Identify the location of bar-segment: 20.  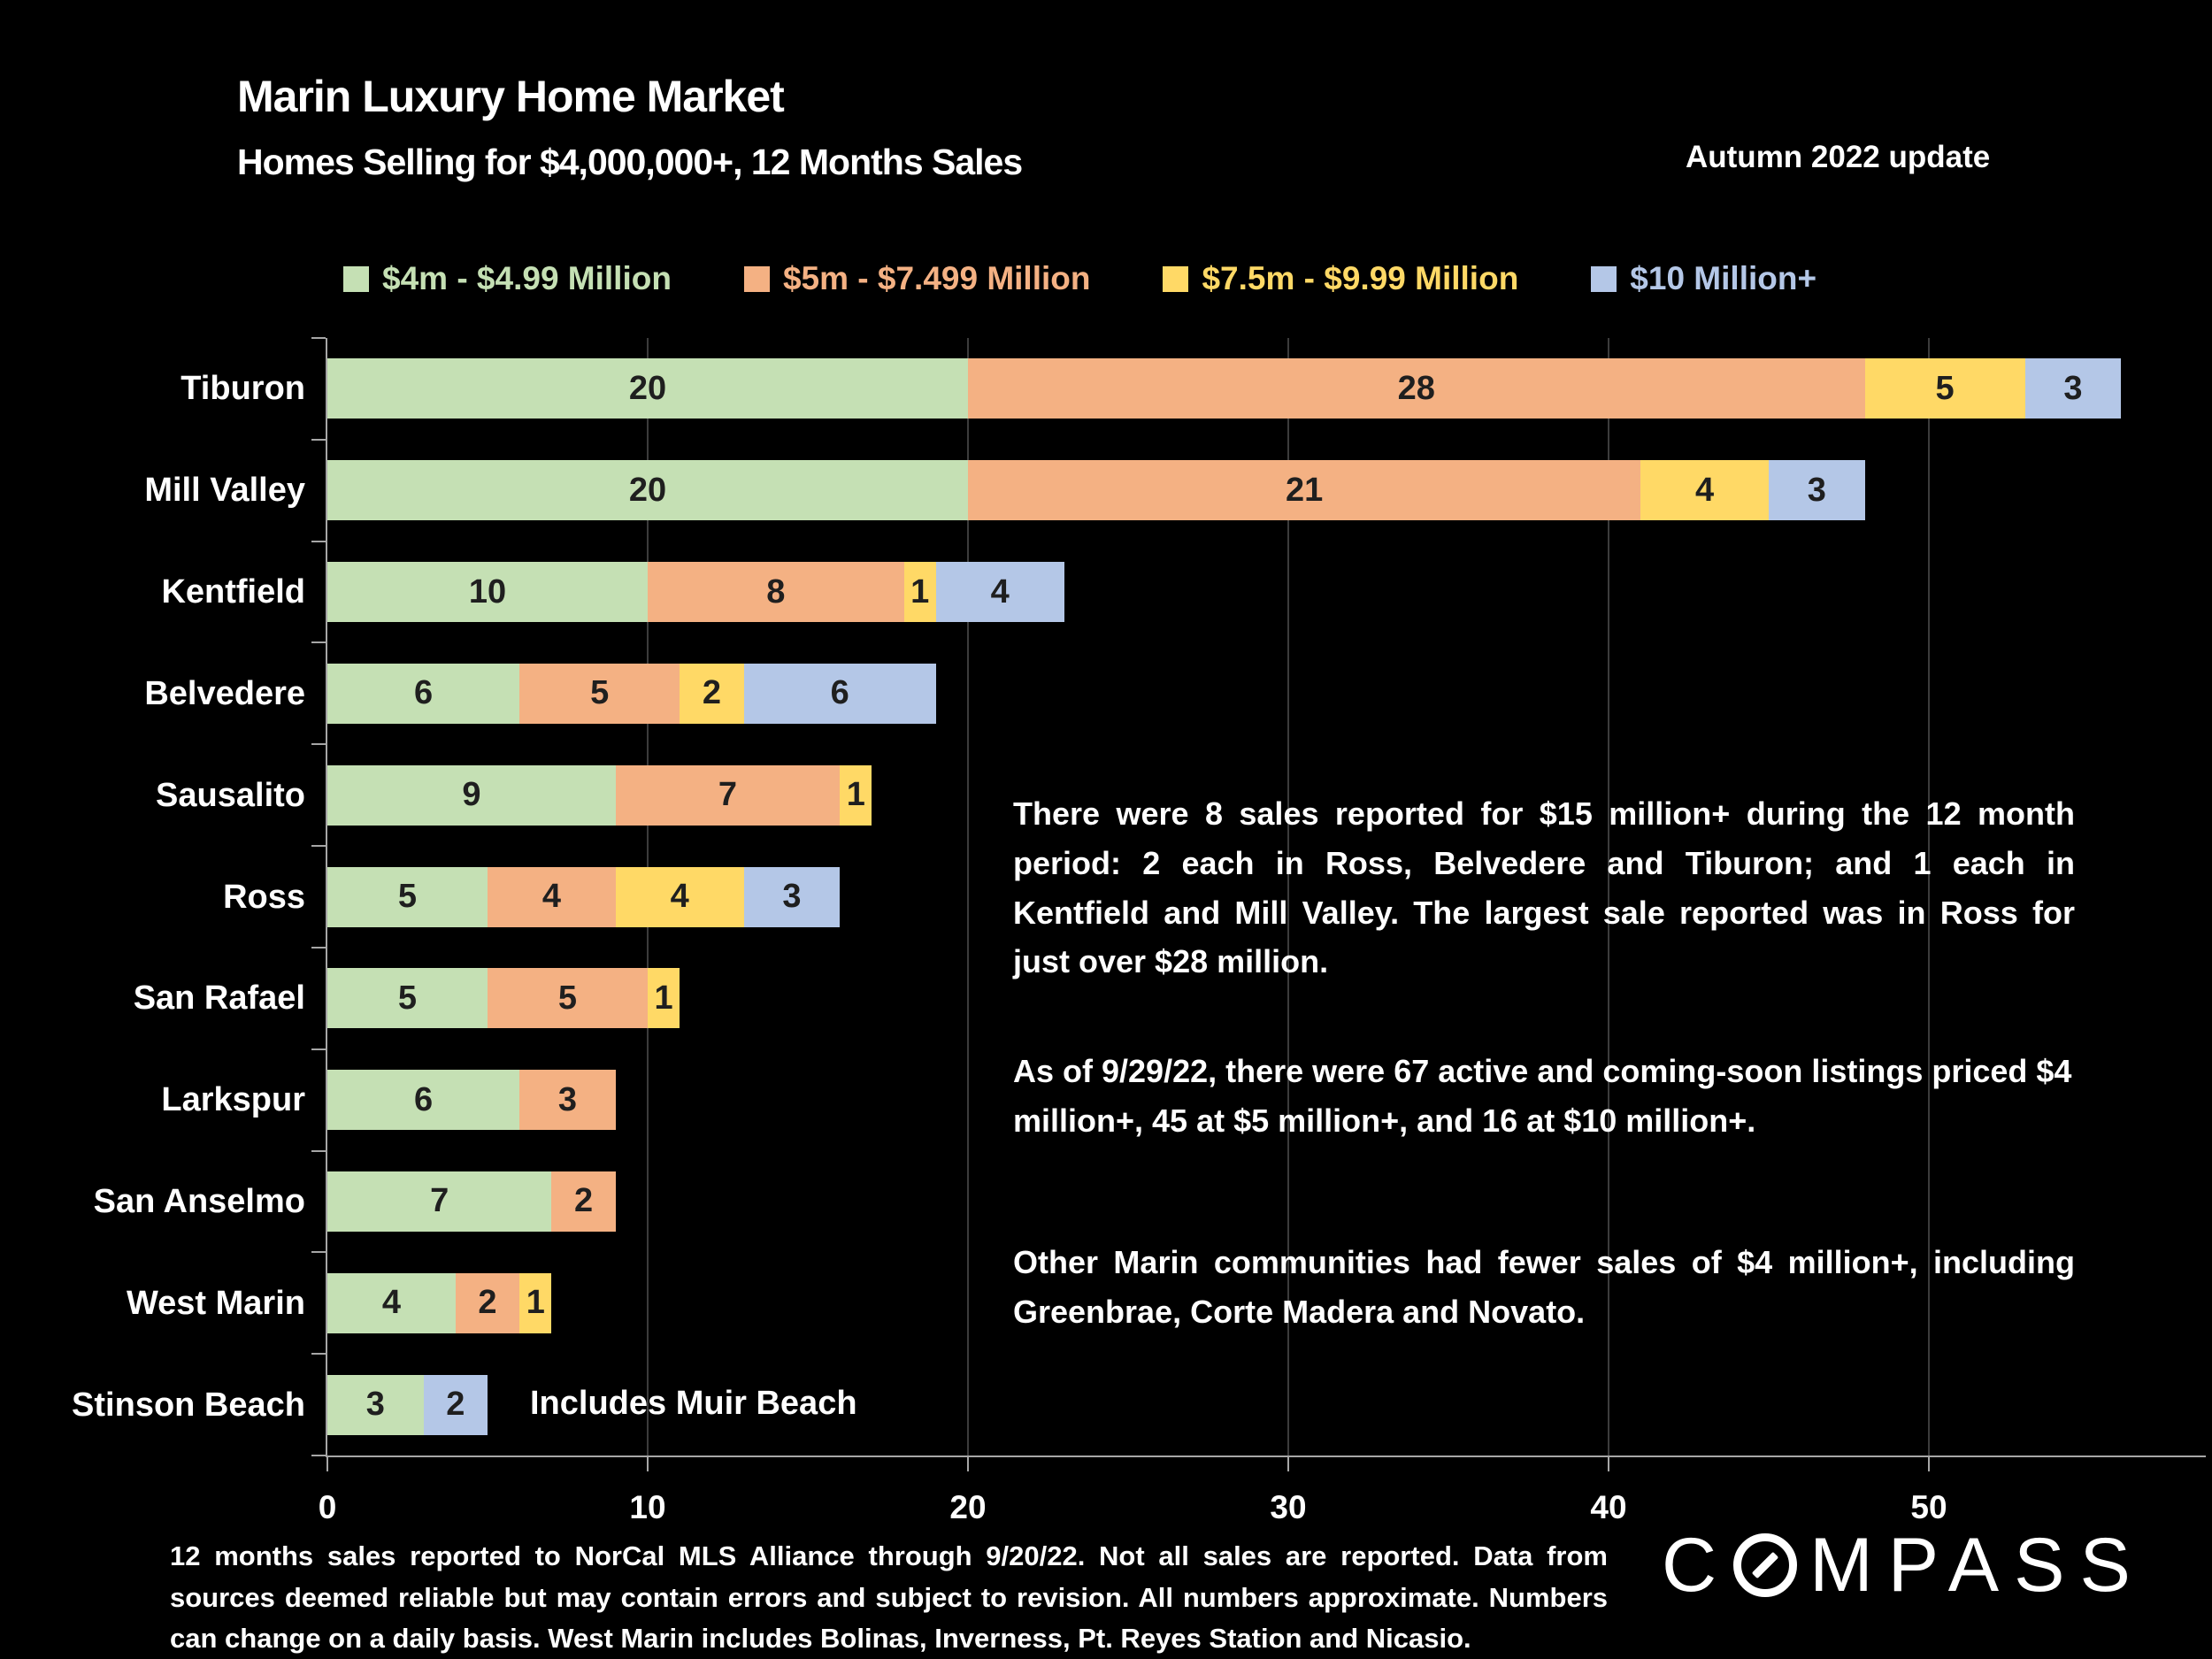
(647, 491).